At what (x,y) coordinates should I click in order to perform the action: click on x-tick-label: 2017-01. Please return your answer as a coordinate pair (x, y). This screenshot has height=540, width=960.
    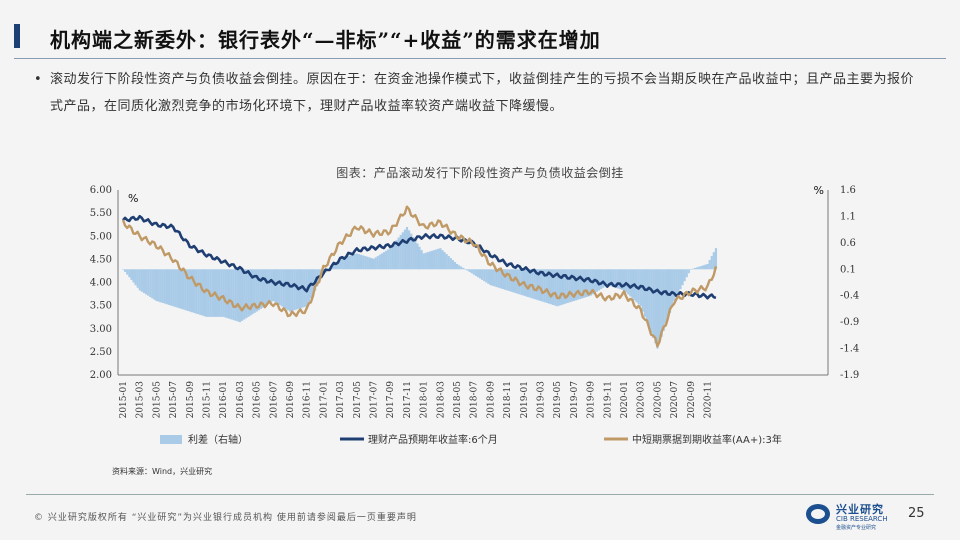
    Looking at the image, I should click on (324, 399).